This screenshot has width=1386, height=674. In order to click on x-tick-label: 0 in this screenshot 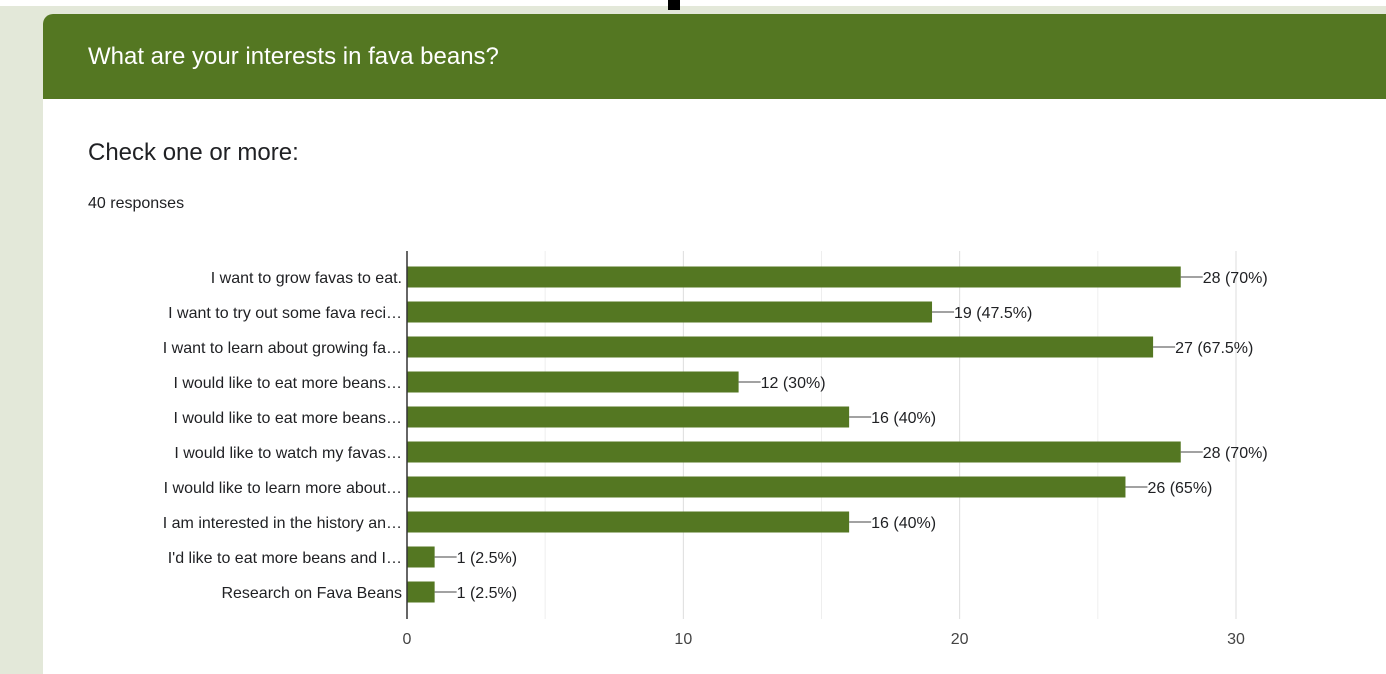, I will do `click(407, 639)`.